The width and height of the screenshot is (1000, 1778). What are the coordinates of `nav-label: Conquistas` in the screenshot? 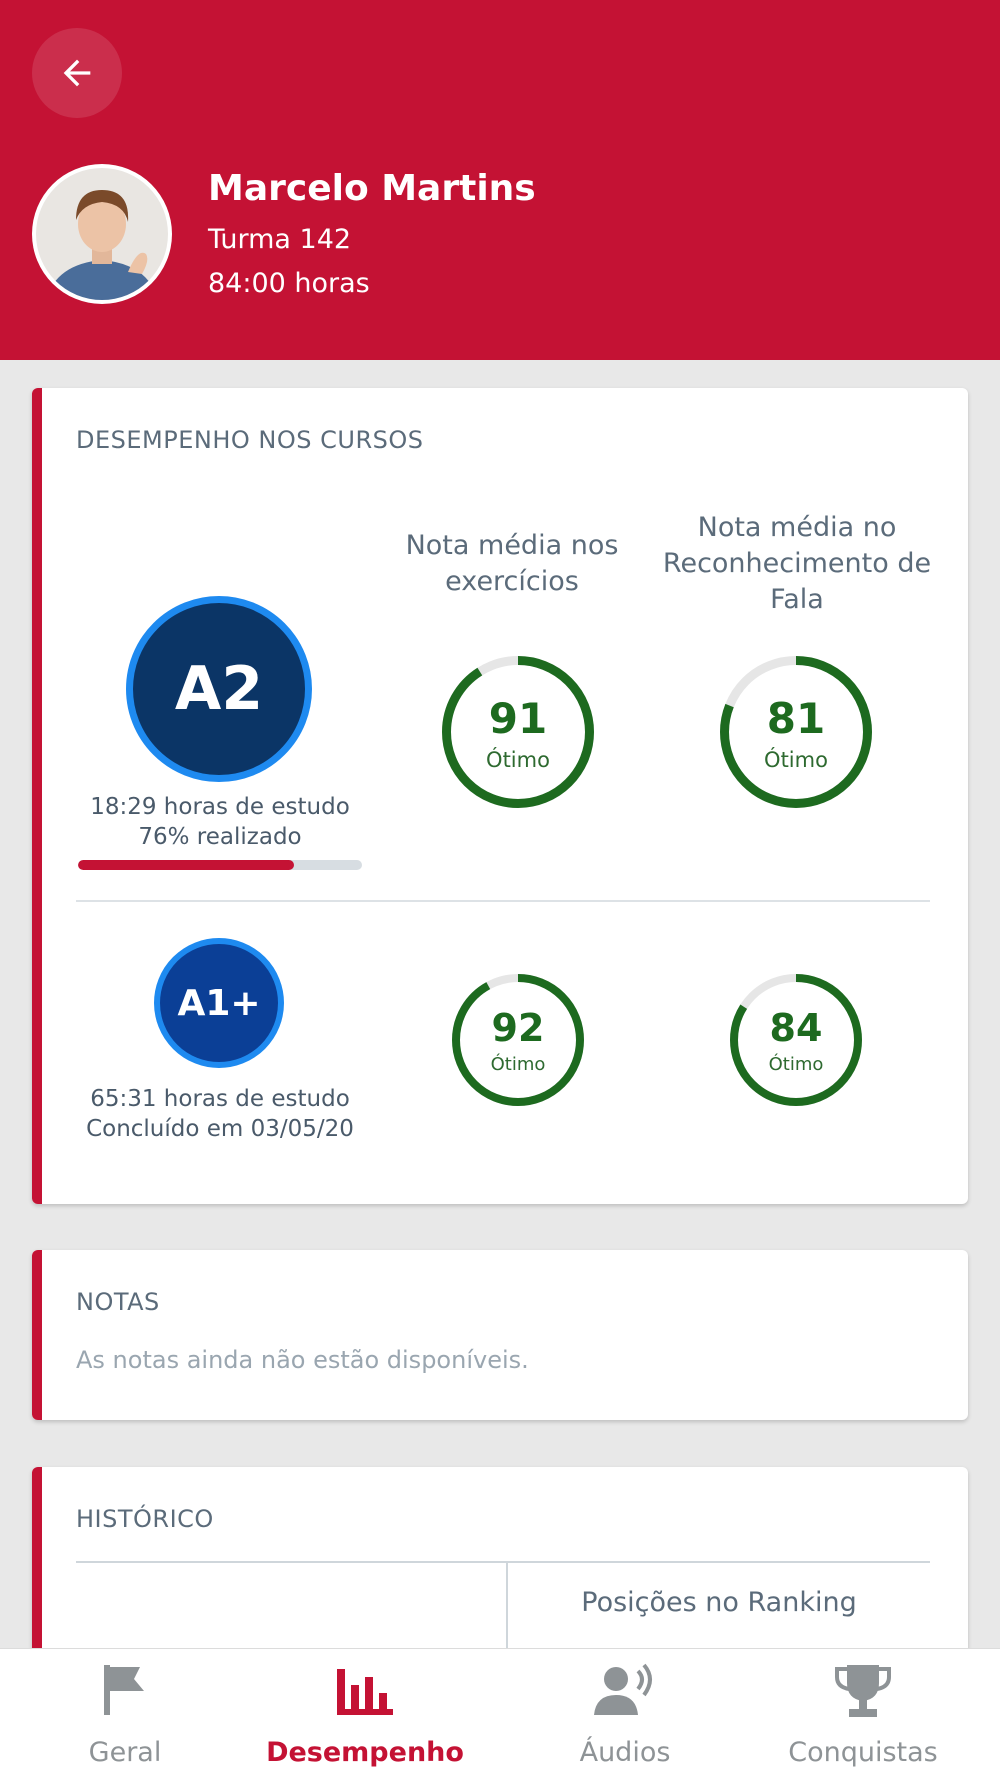 It's located at (863, 1752).